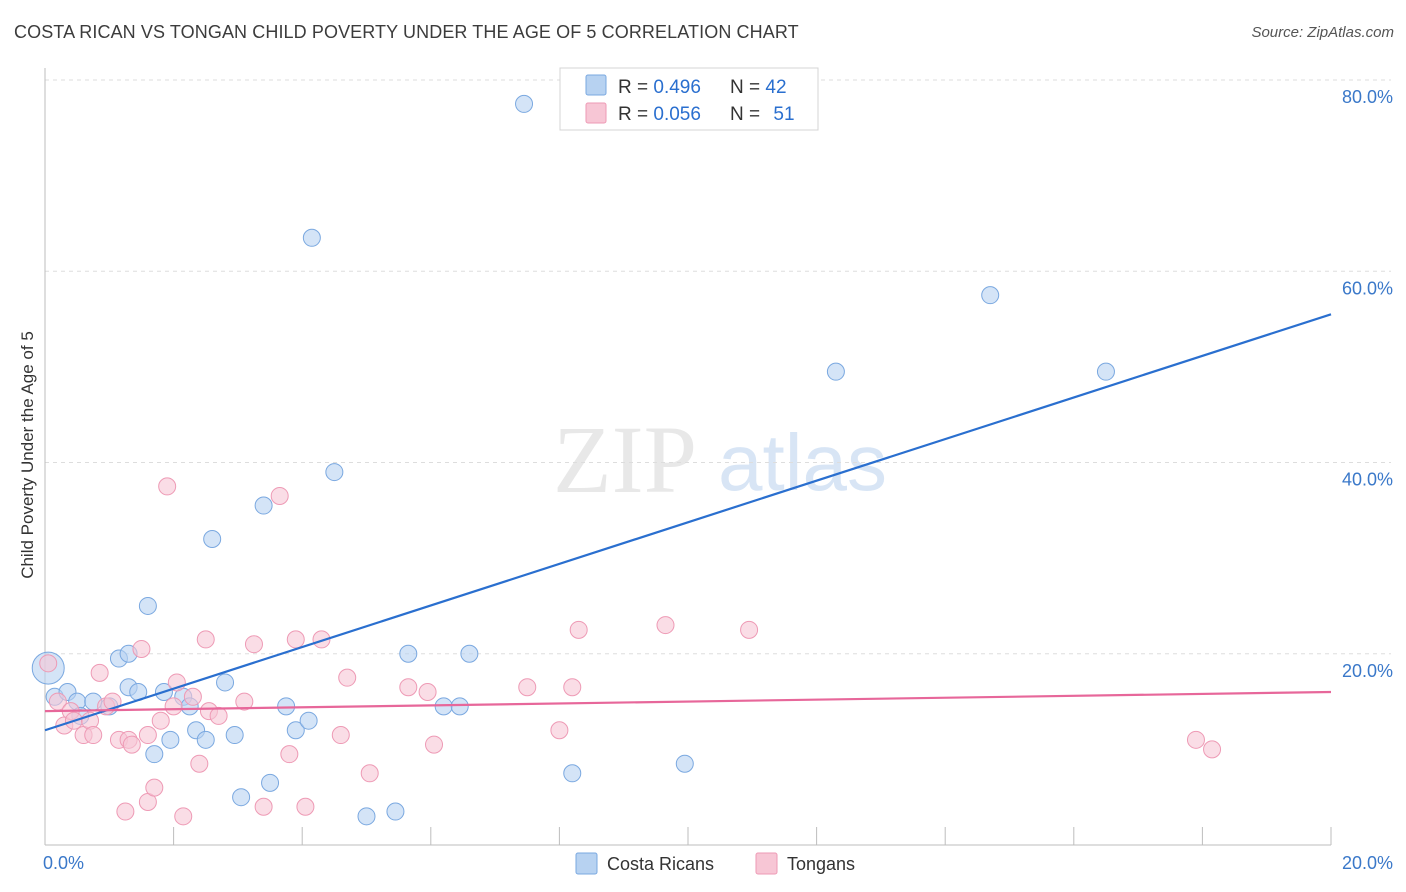 The height and width of the screenshot is (892, 1406). Describe the element at coordinates (821, 864) in the screenshot. I see `bottom-legend-label-tongans: Tongans` at that location.